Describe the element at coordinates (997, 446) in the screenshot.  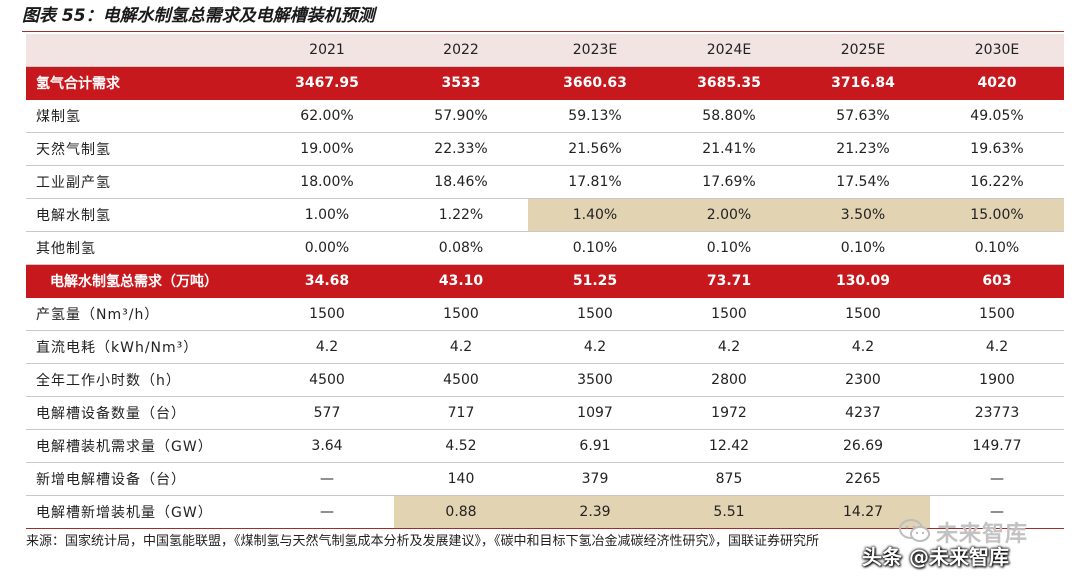
I see `table-cell: 149.77` at that location.